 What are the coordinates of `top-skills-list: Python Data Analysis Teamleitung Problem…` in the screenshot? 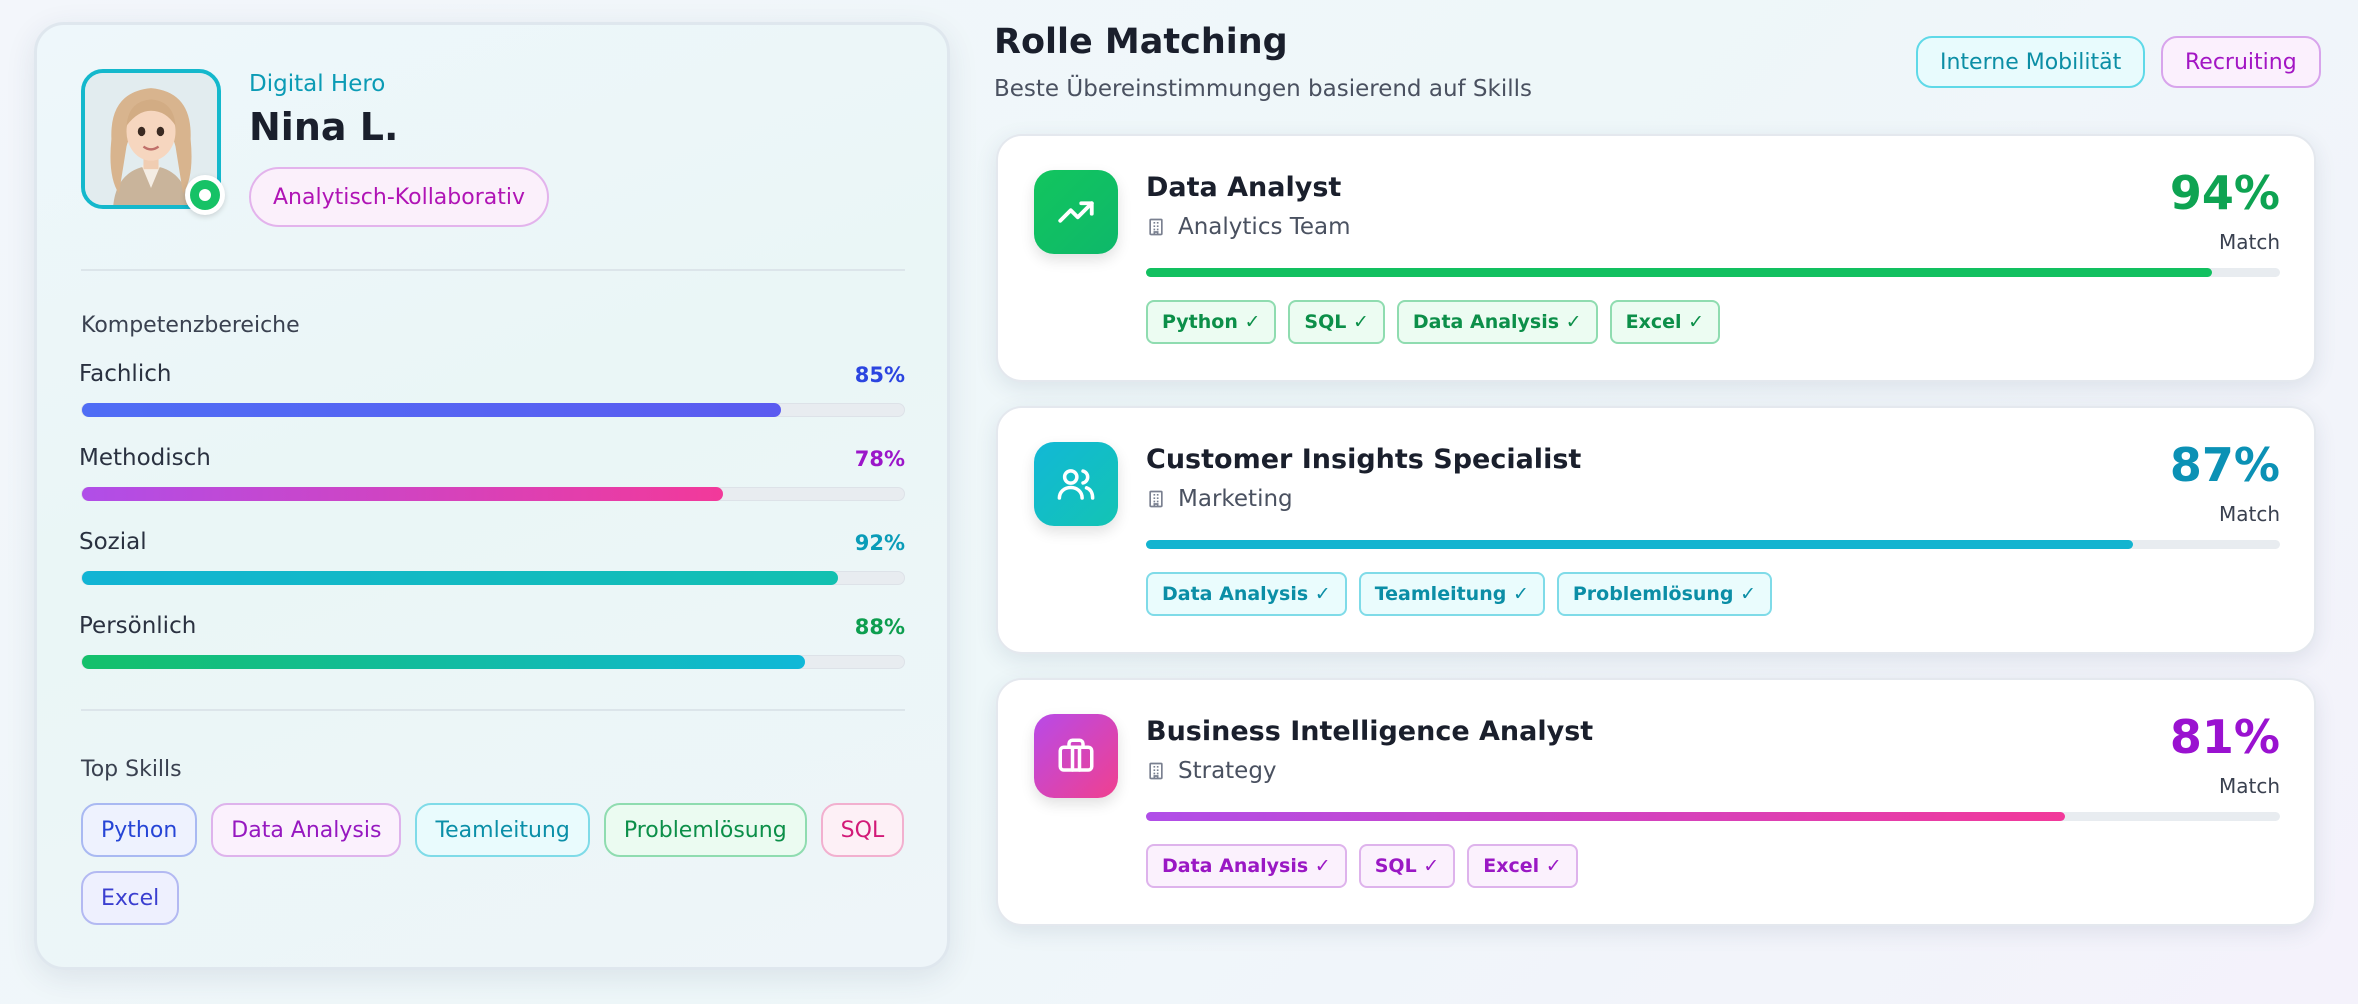 It's located at (501, 864).